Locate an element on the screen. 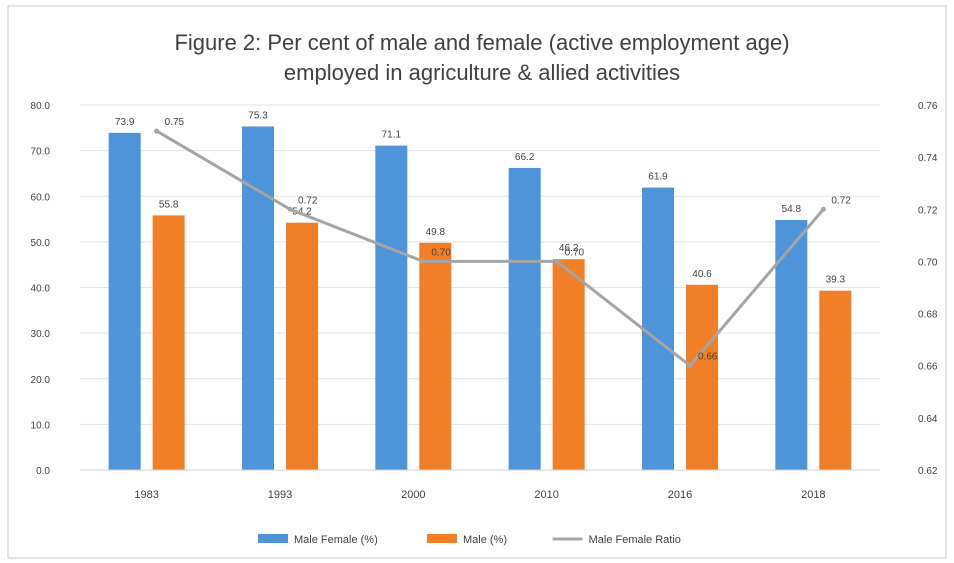  bar-data-label: 49.8 is located at coordinates (436, 232).